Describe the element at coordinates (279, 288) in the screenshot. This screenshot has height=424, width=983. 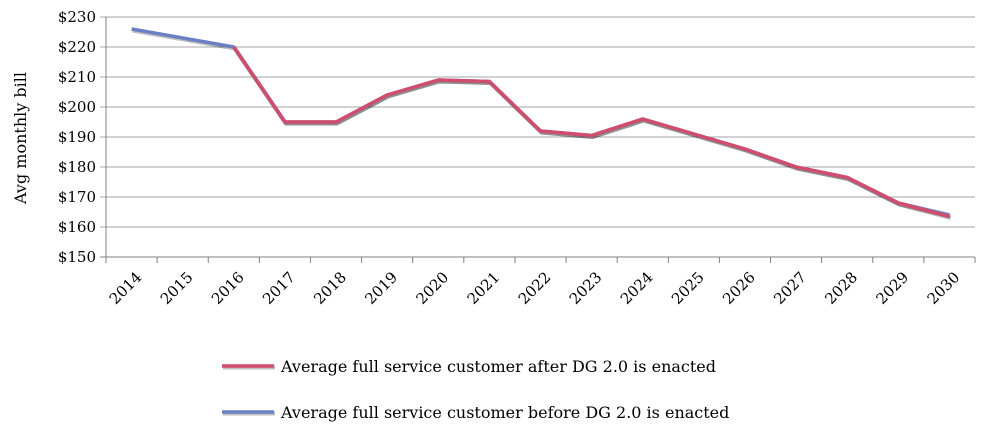
I see `x-tick-label: 2017` at that location.